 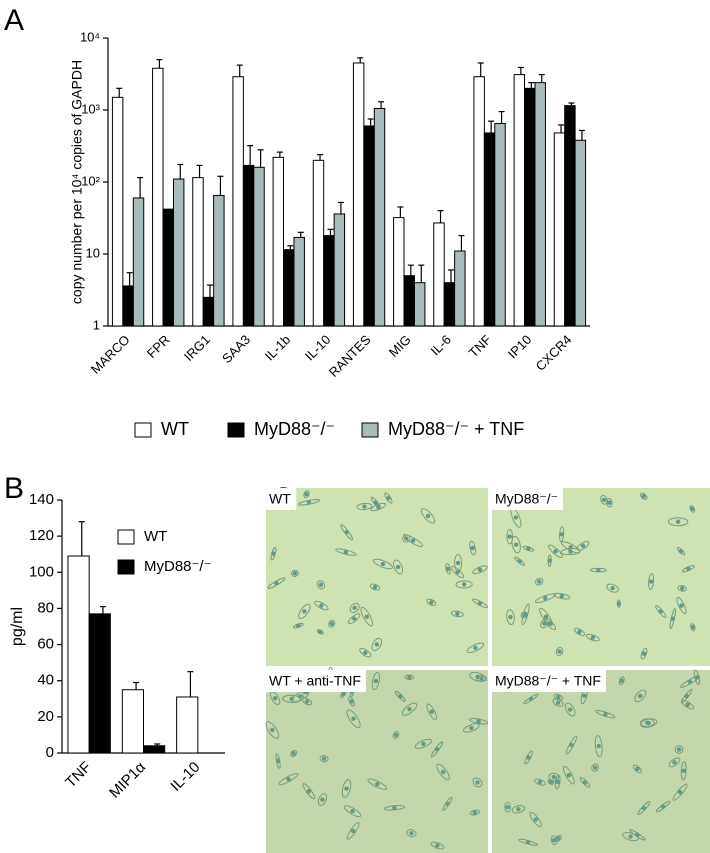 I want to click on panel-label: B, so click(x=14, y=488).